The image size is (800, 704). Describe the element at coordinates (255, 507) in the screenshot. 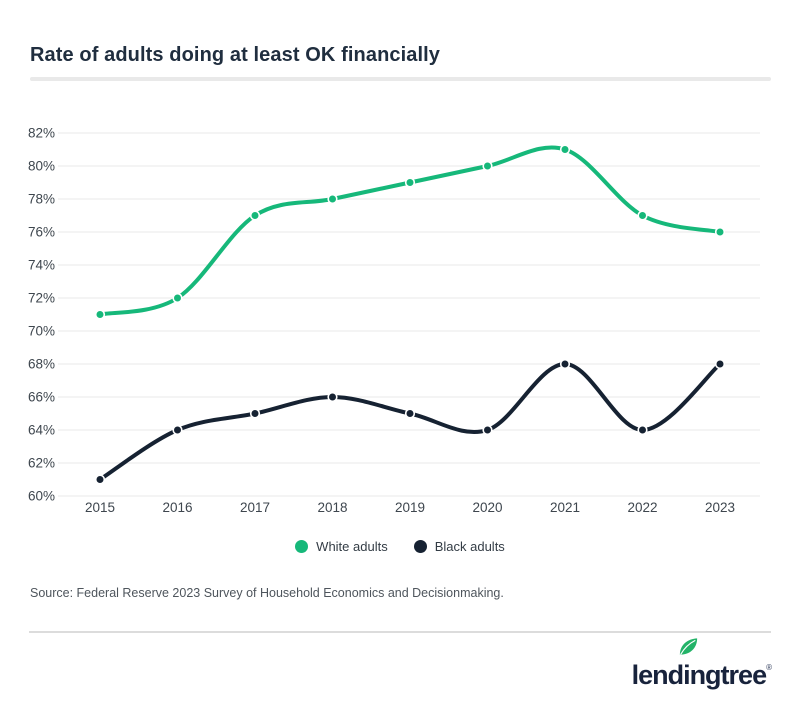

I see `x-axis-tick-label: 2017` at that location.